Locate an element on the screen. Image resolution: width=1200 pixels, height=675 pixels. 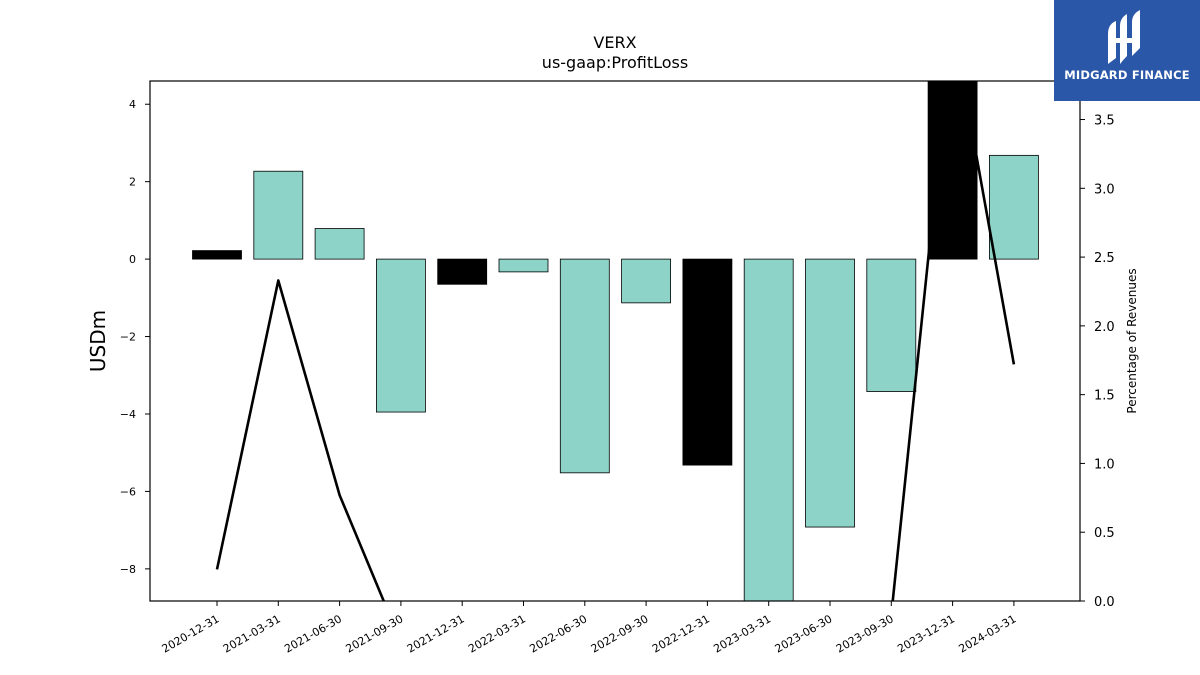
x-tick-label: 2021-03-31 is located at coordinates (252, 633).